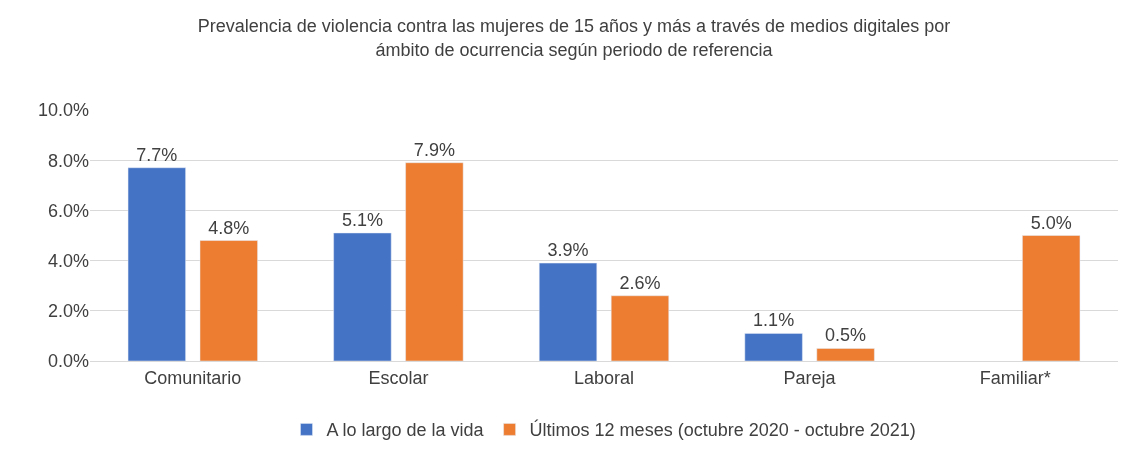  What do you see at coordinates (846, 335) in the screenshot?
I see `data-label: 0.5%` at bounding box center [846, 335].